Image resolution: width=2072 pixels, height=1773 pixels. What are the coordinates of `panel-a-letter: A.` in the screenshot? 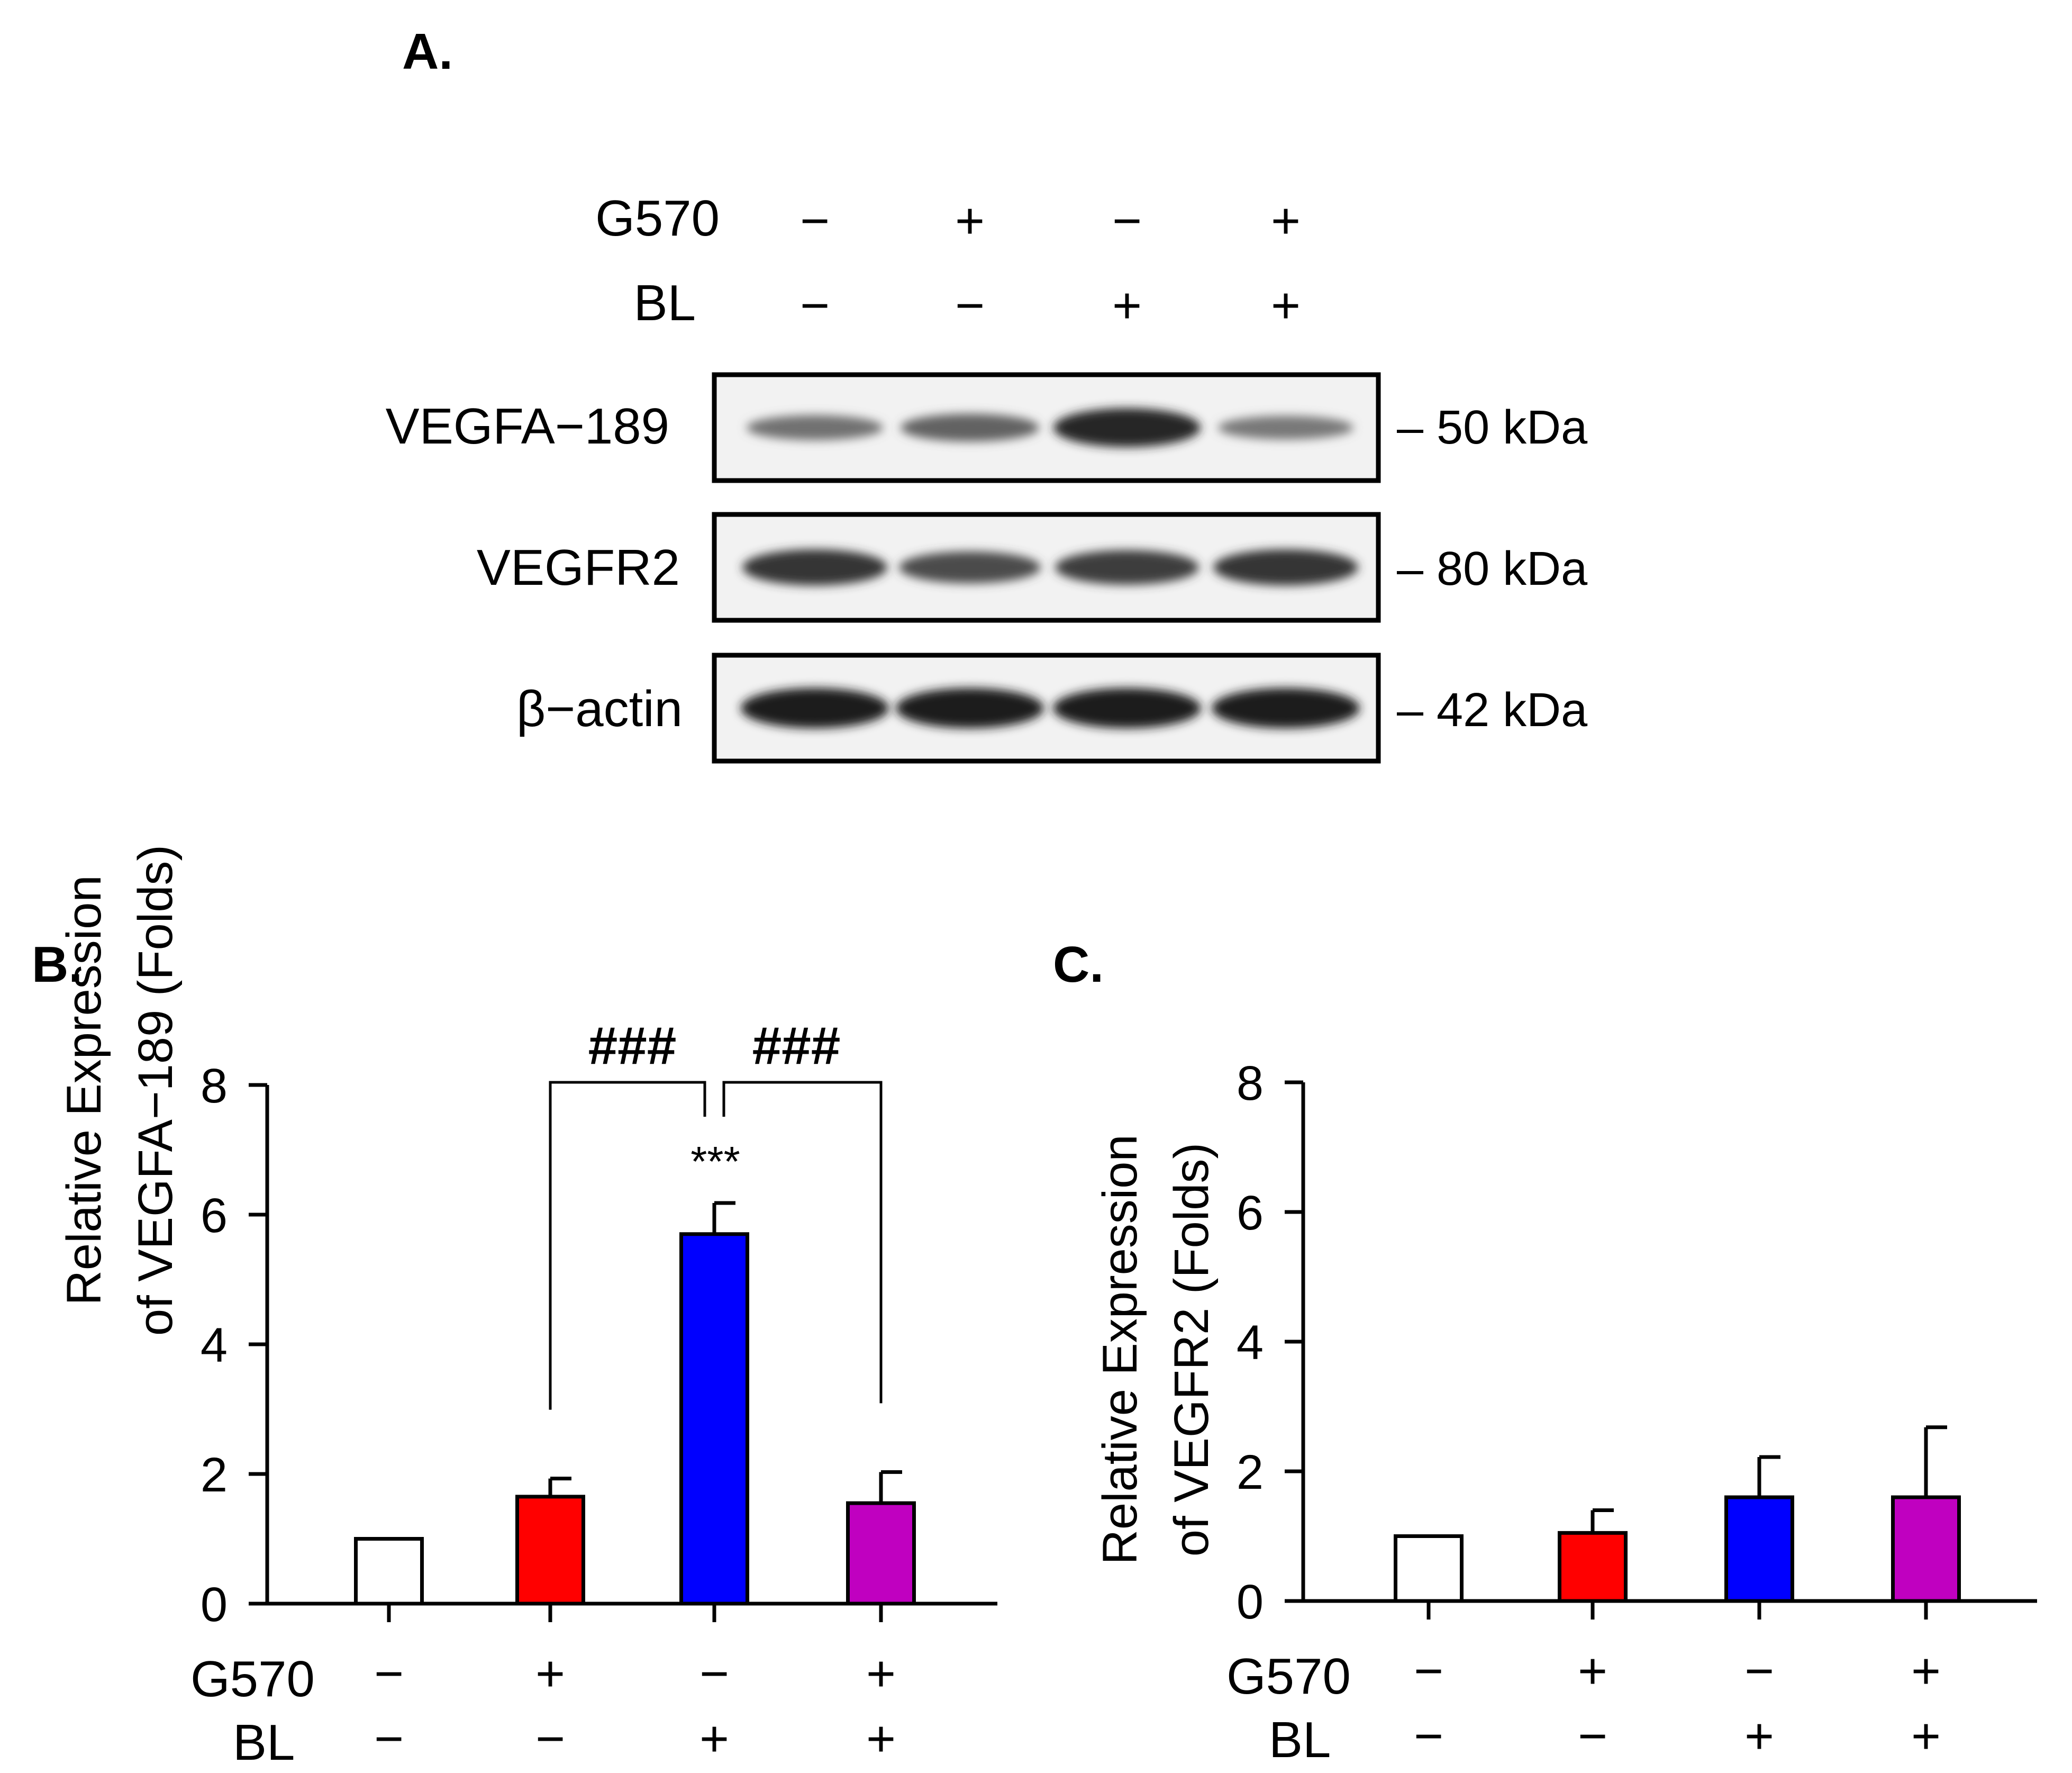 It's located at (427, 51).